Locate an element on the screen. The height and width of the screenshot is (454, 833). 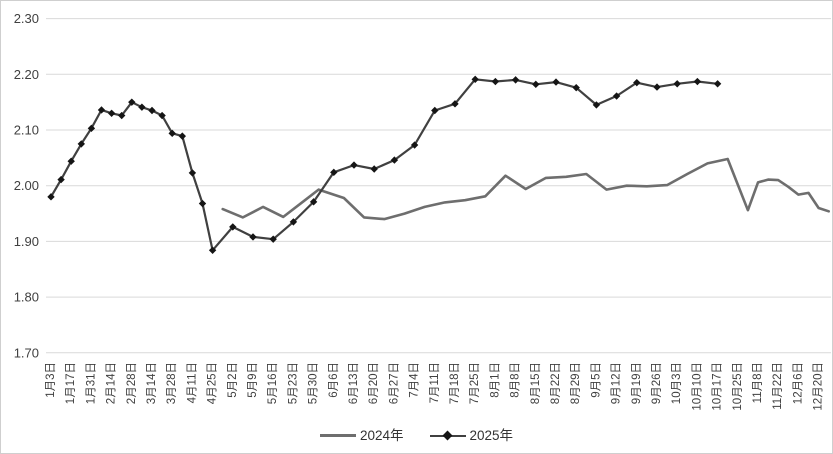
diamond-marker-icon is located at coordinates (447, 435).